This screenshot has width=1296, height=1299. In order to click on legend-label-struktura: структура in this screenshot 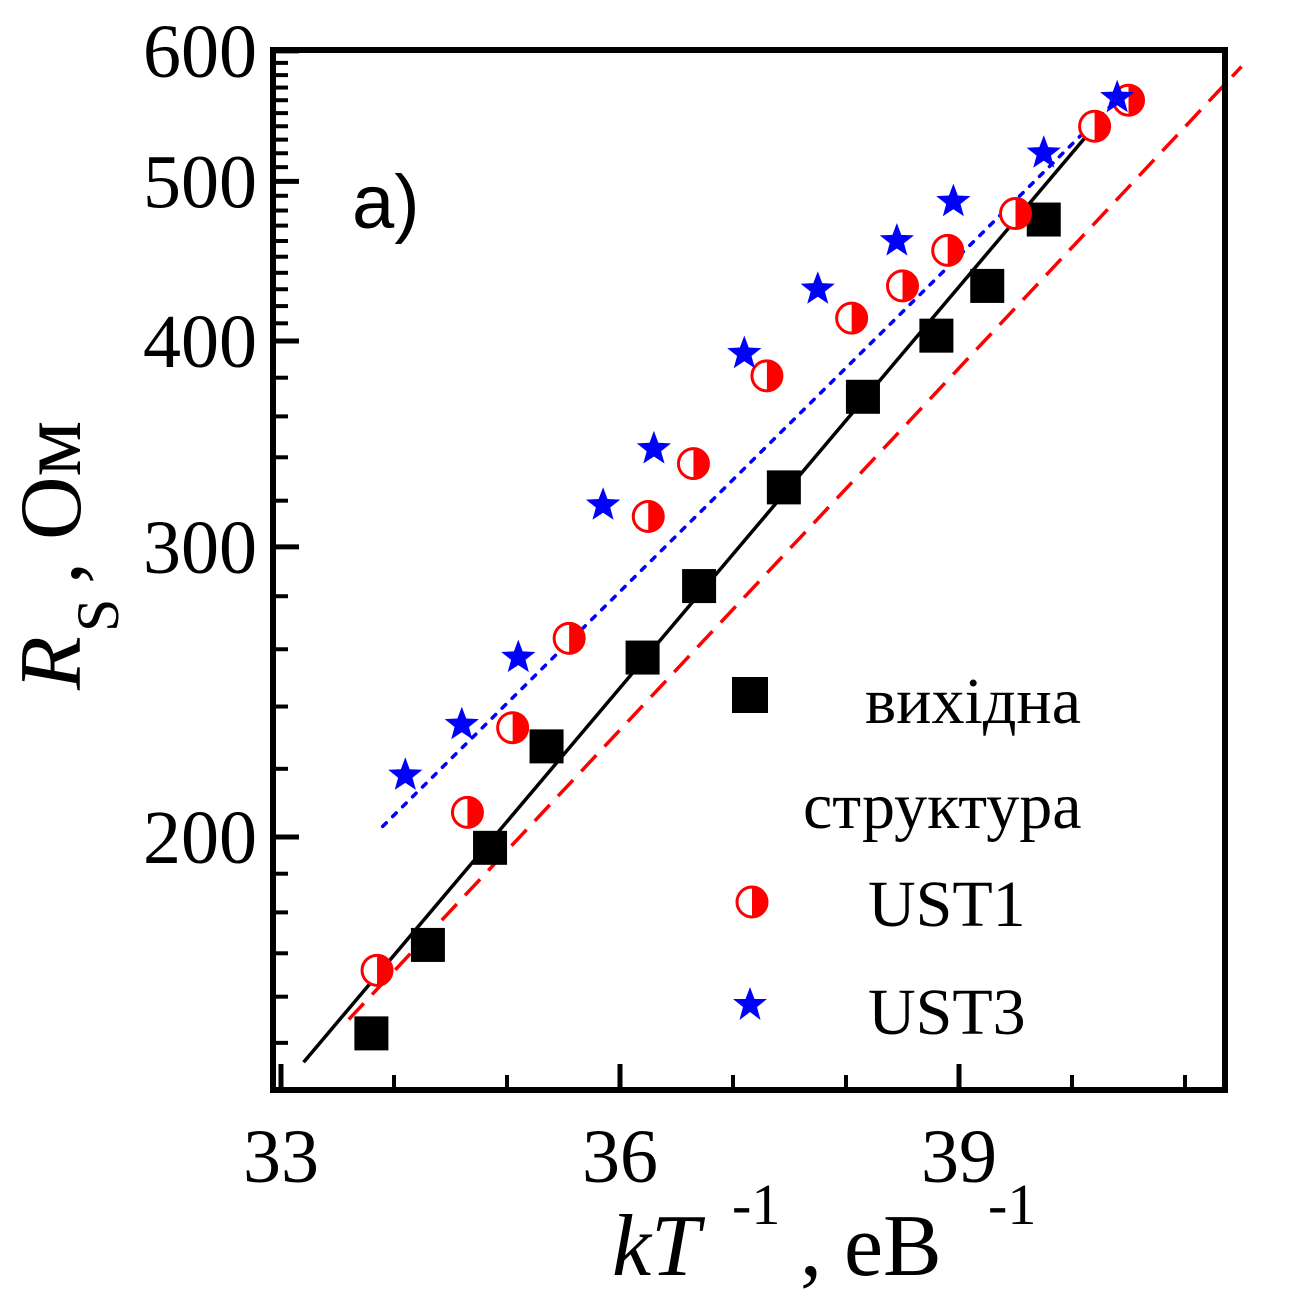, I will do `click(942, 806)`.